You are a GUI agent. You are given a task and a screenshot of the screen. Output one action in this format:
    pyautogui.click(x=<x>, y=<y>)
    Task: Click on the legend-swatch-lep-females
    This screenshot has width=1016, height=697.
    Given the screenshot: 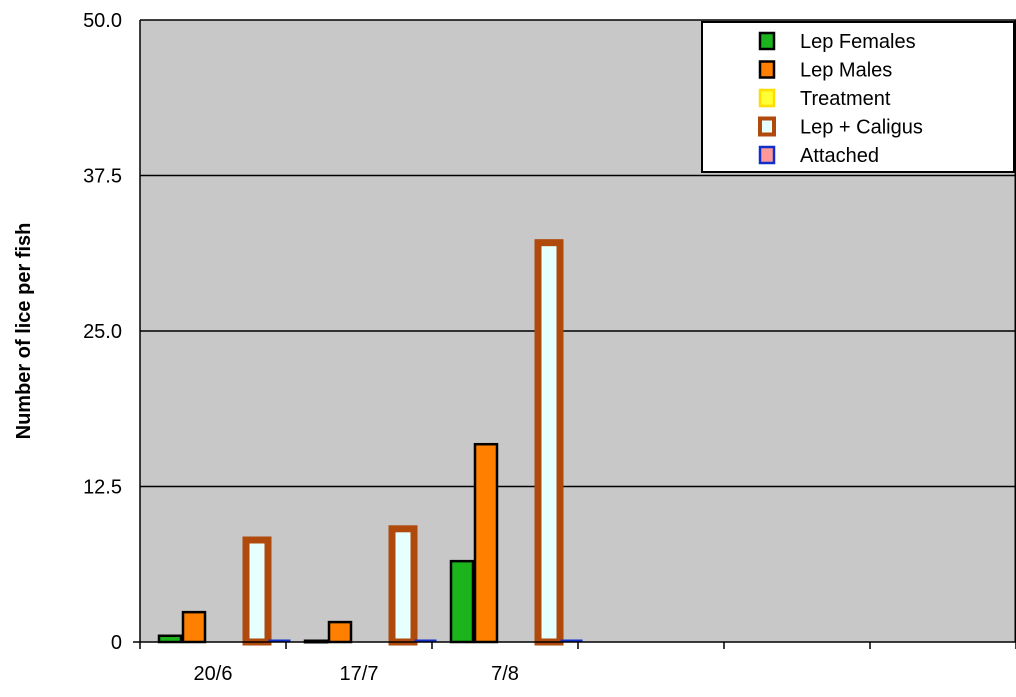 What is the action you would take?
    pyautogui.click(x=767, y=41)
    